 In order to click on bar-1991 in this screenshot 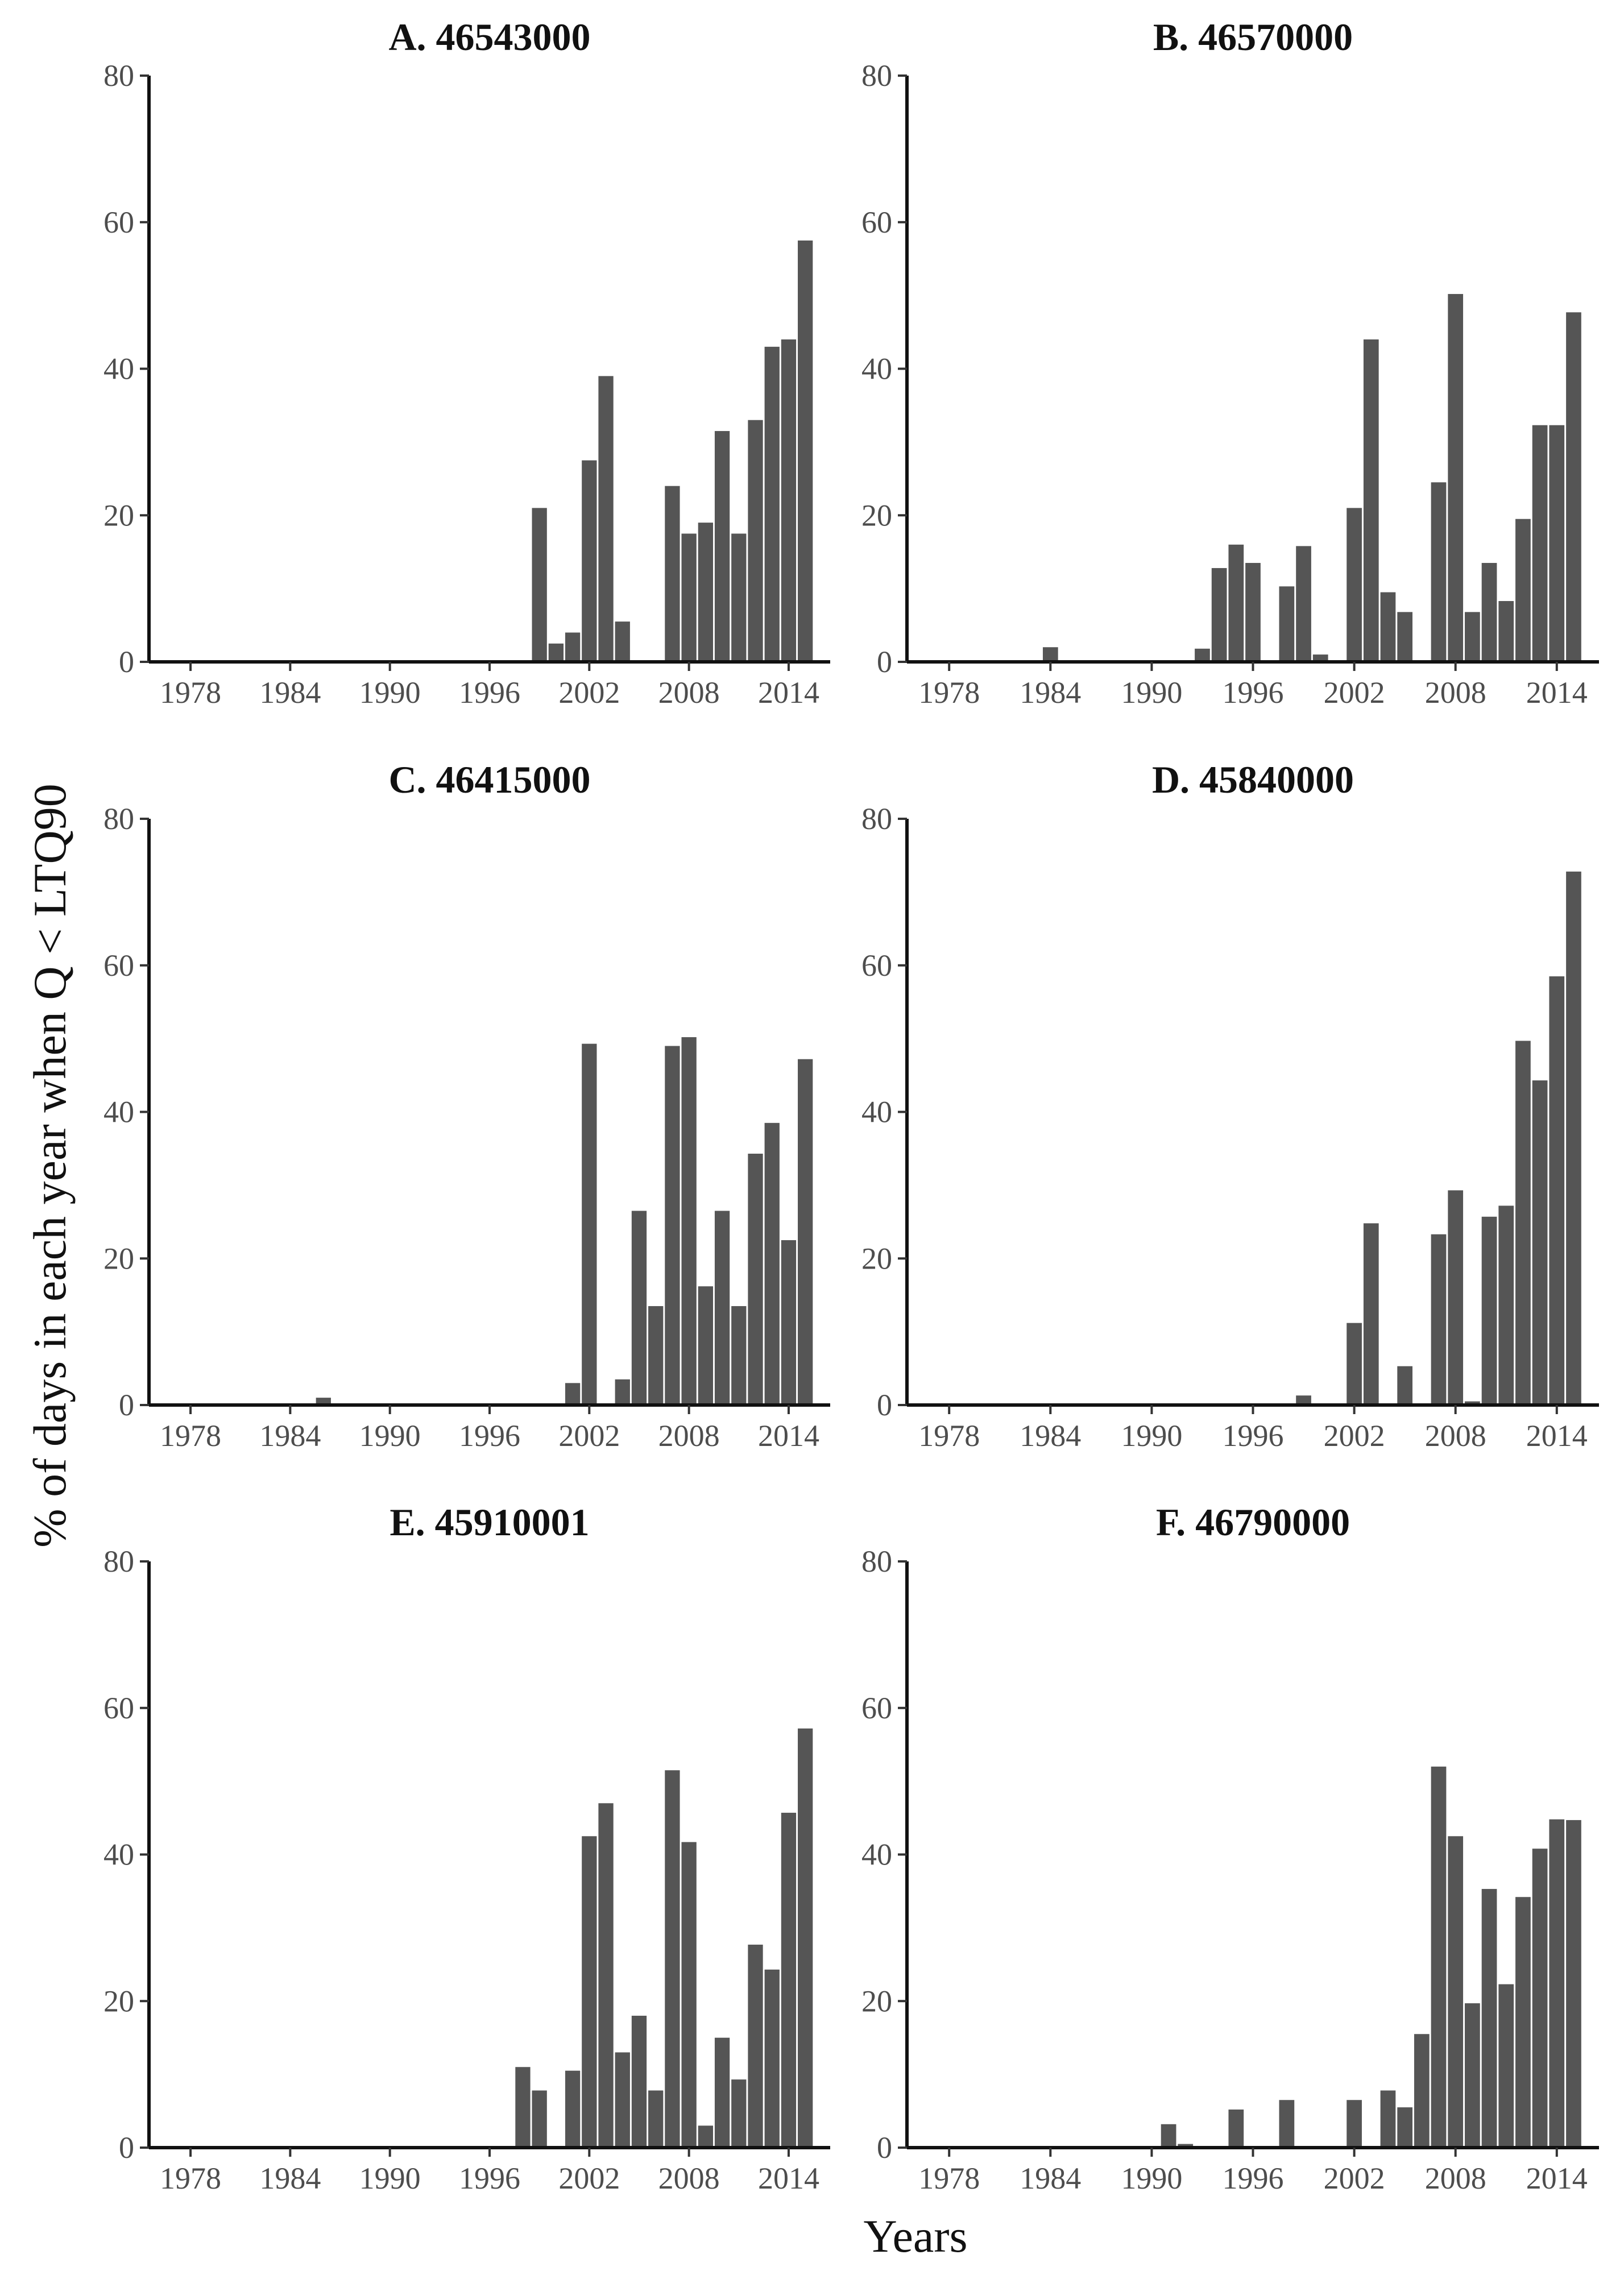, I will do `click(1168, 2136)`.